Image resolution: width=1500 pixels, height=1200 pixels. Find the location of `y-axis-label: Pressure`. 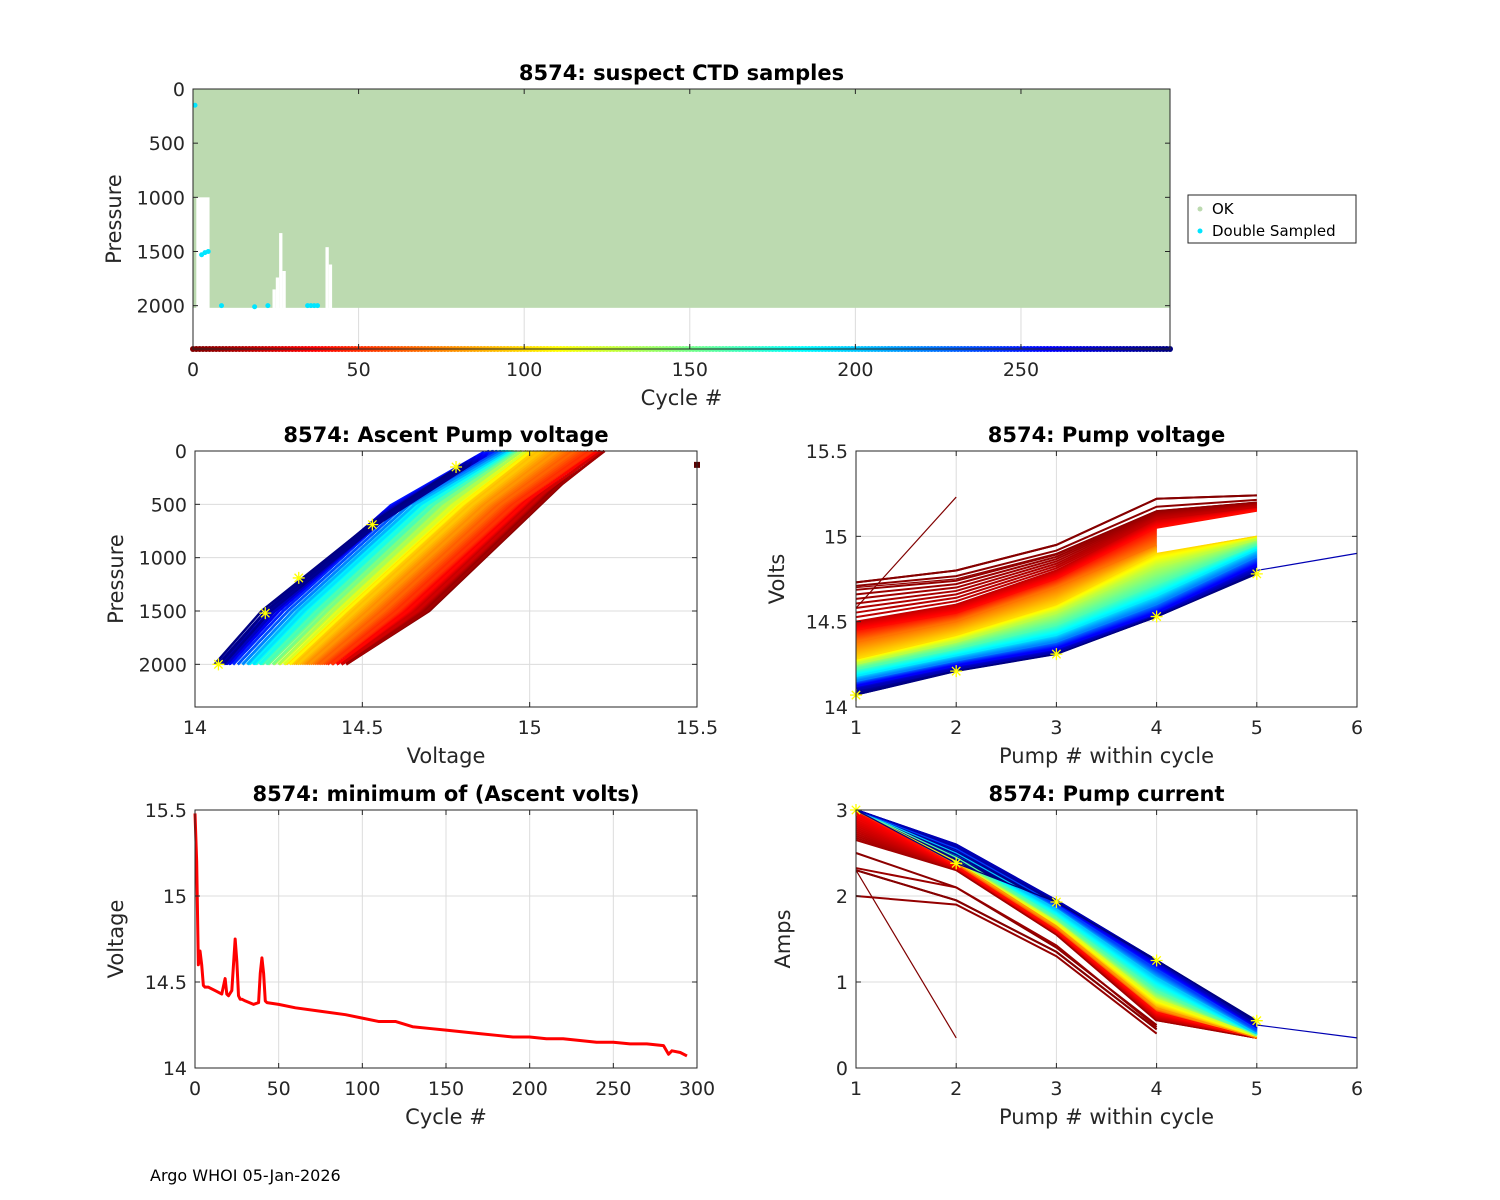

y-axis-label: Pressure is located at coordinates (114, 219).